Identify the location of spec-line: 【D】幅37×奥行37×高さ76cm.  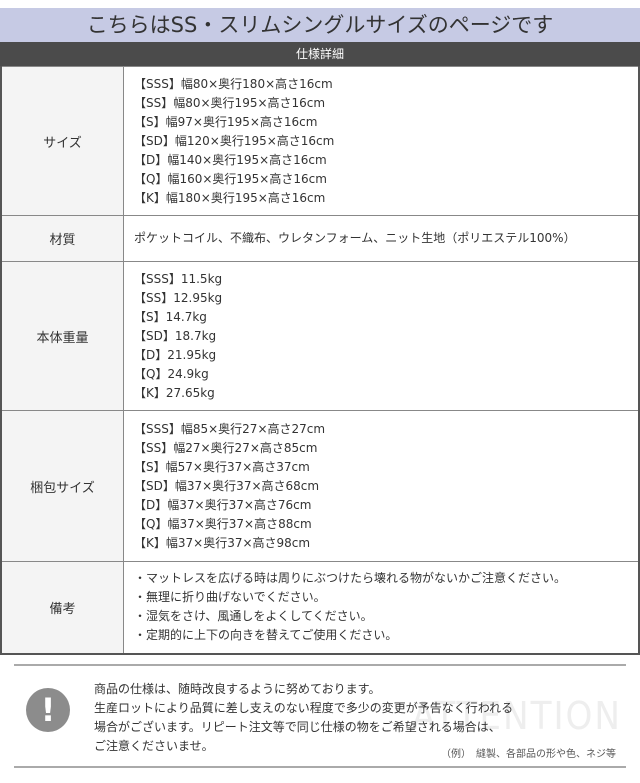
(223, 504).